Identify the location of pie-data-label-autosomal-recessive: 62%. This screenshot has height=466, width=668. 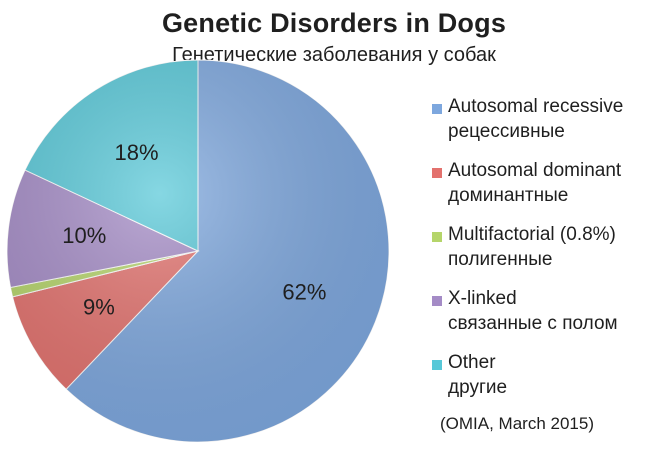
(304, 291).